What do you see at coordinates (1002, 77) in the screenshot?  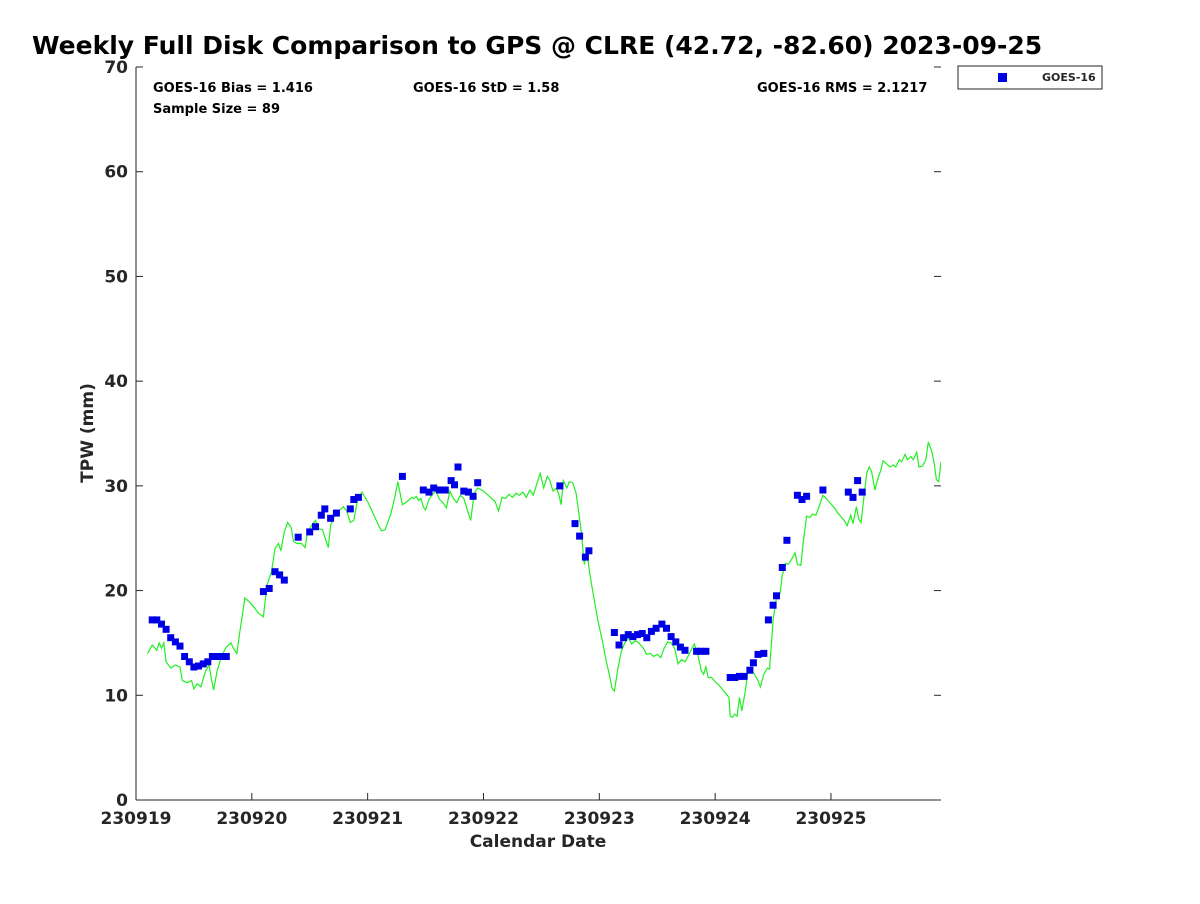 I see `legend-marker-goes16` at bounding box center [1002, 77].